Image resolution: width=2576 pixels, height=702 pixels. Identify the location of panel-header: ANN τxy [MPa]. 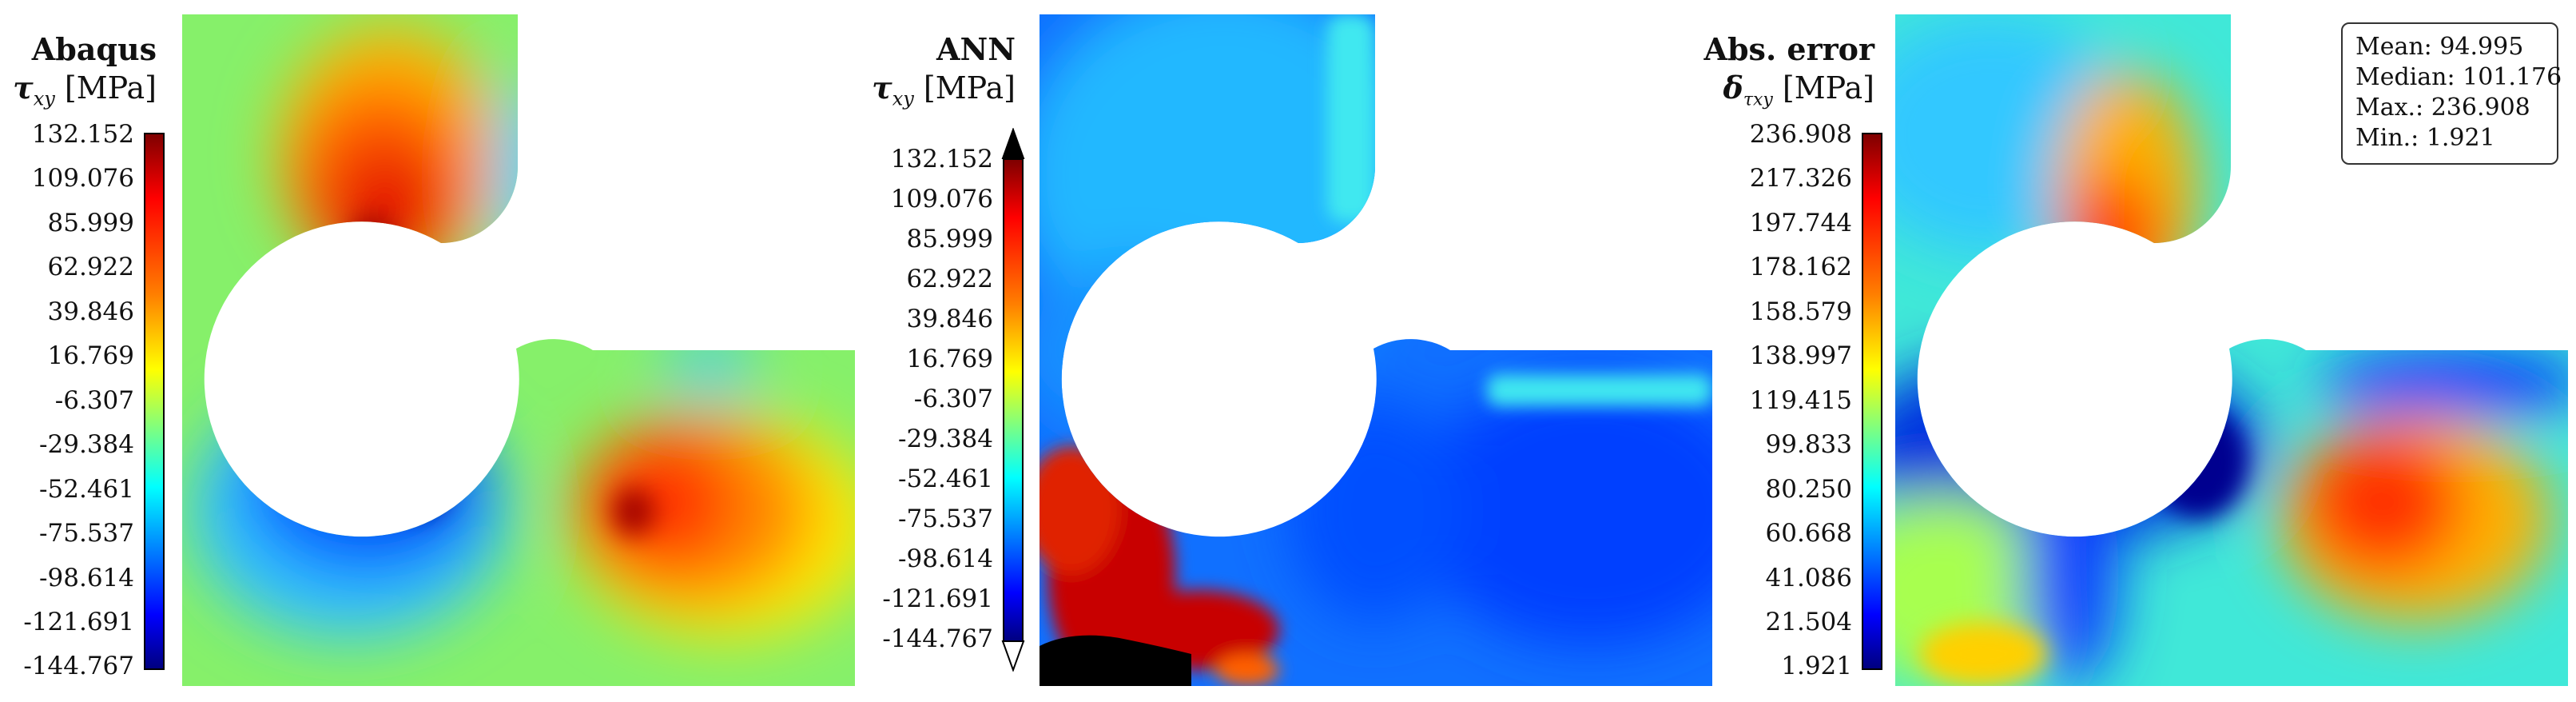
(937, 74).